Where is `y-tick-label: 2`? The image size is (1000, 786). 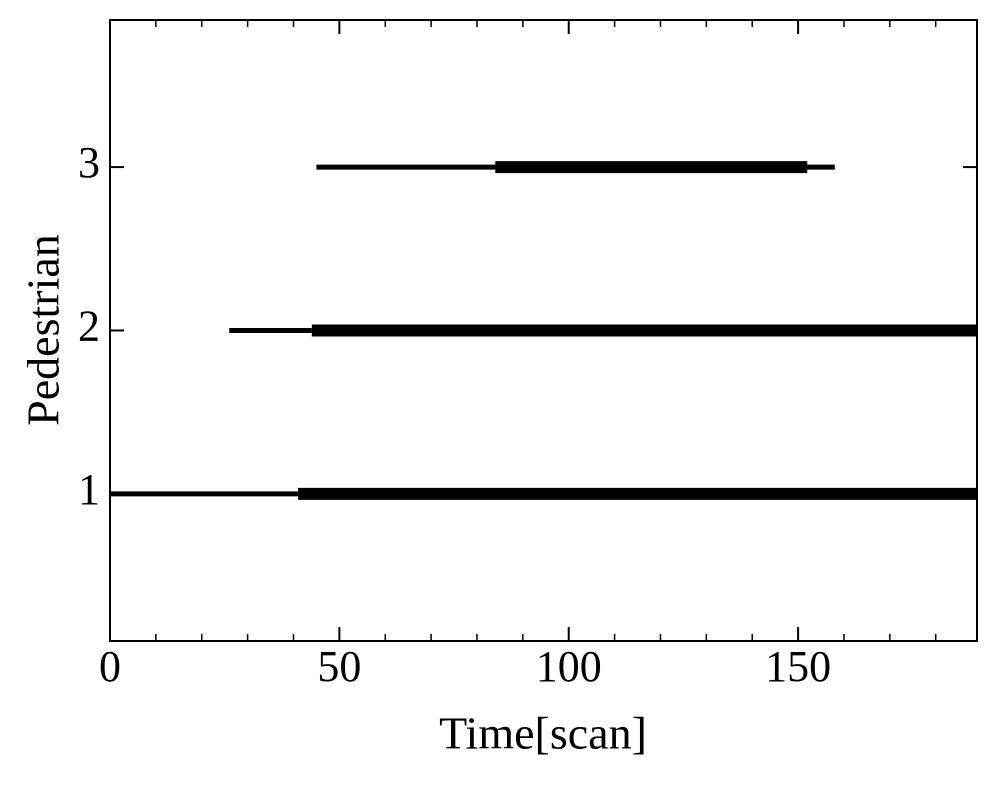 y-tick-label: 2 is located at coordinates (89, 326).